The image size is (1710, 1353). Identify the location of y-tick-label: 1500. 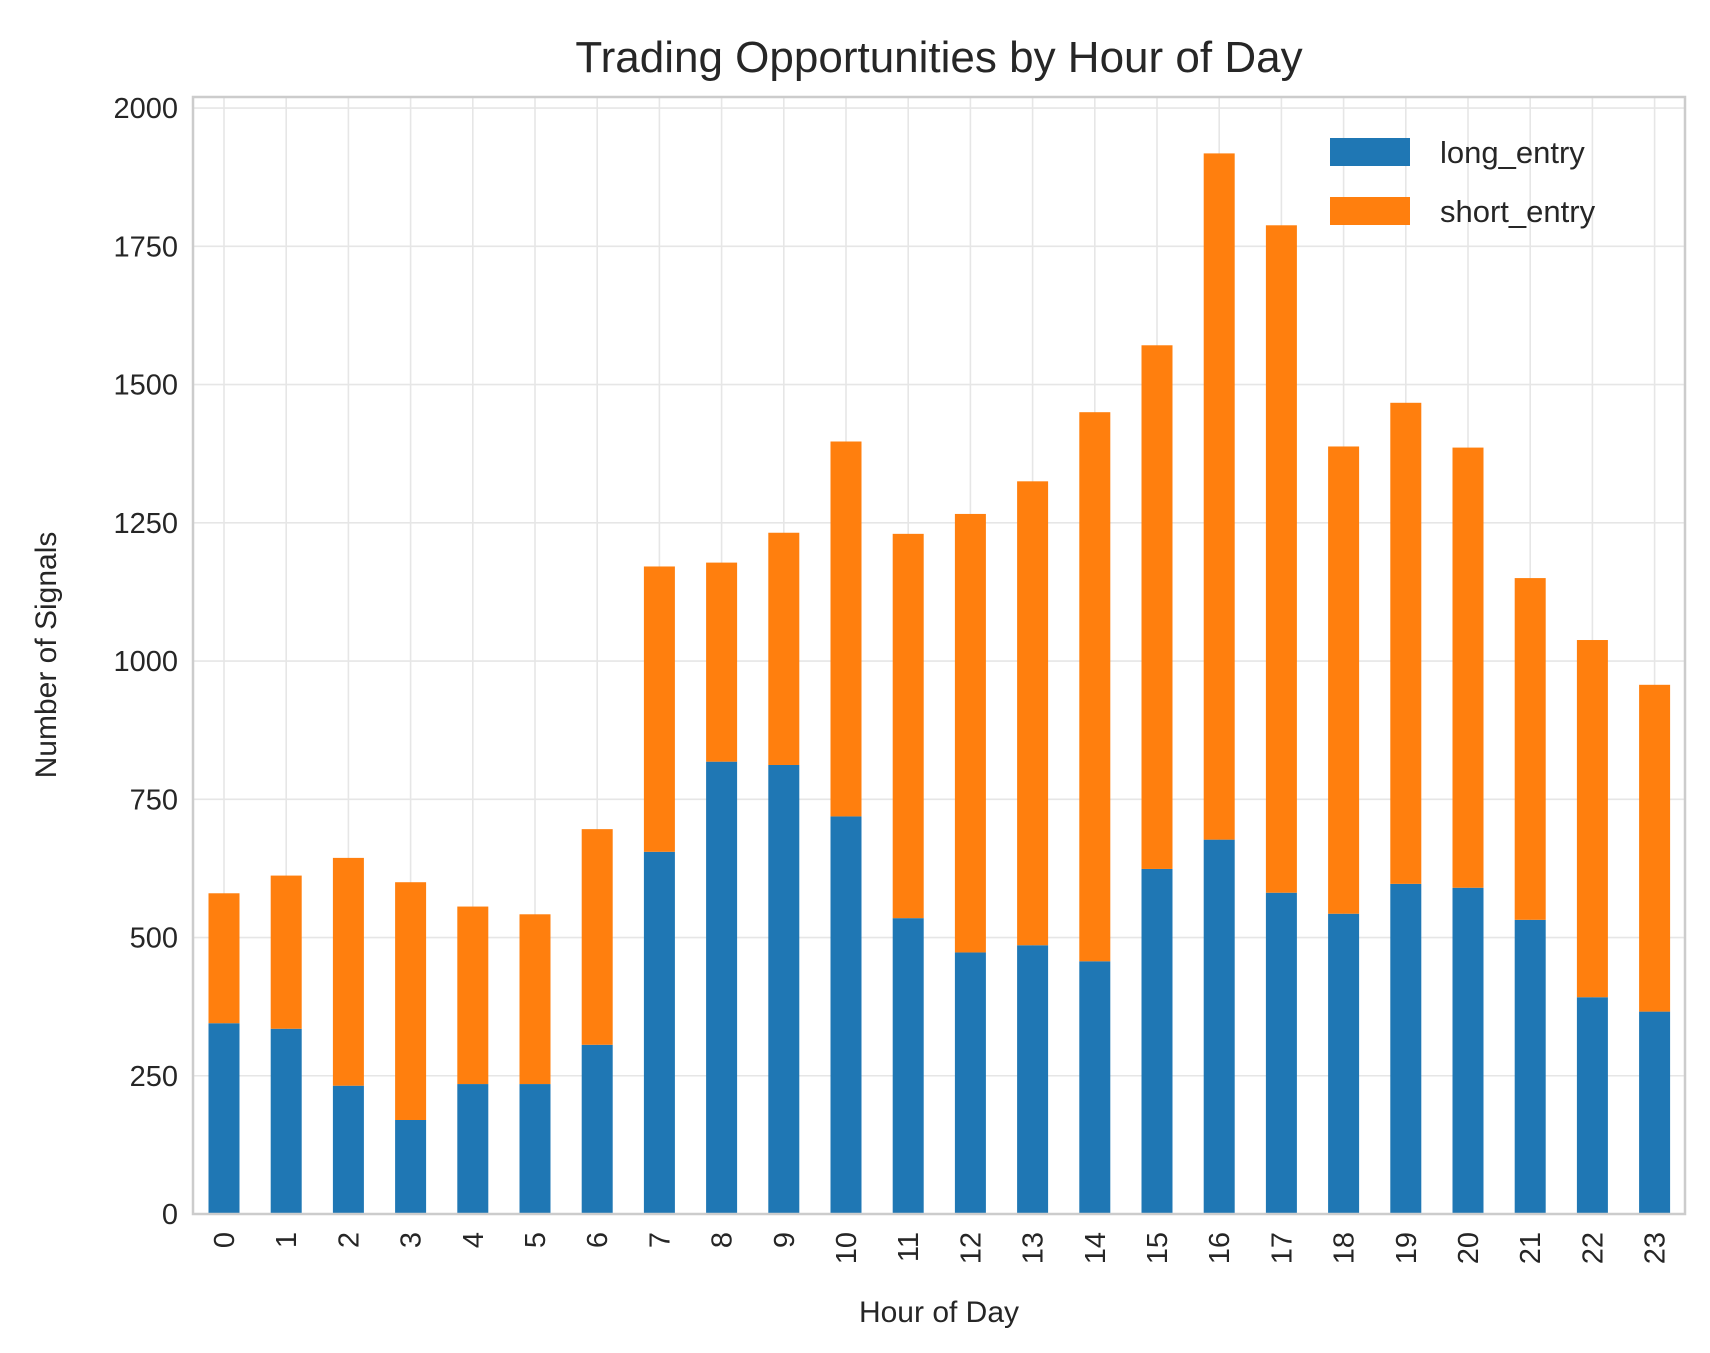
(145, 386).